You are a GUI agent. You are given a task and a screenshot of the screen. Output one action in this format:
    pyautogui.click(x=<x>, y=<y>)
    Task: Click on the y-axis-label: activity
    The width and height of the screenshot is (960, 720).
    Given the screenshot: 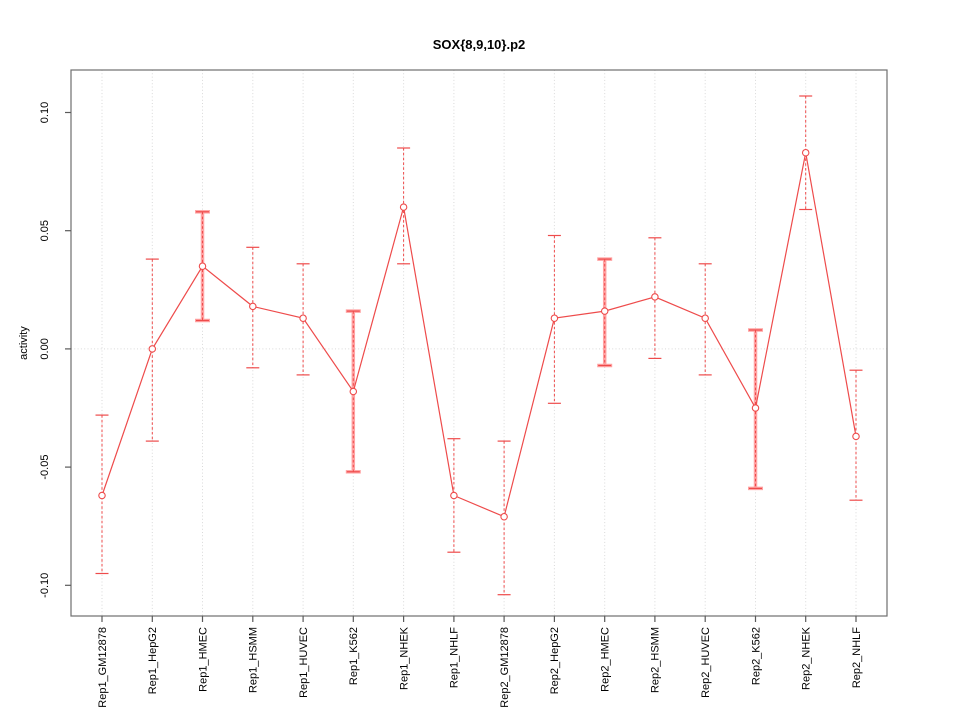 What is the action you would take?
    pyautogui.click(x=24, y=343)
    